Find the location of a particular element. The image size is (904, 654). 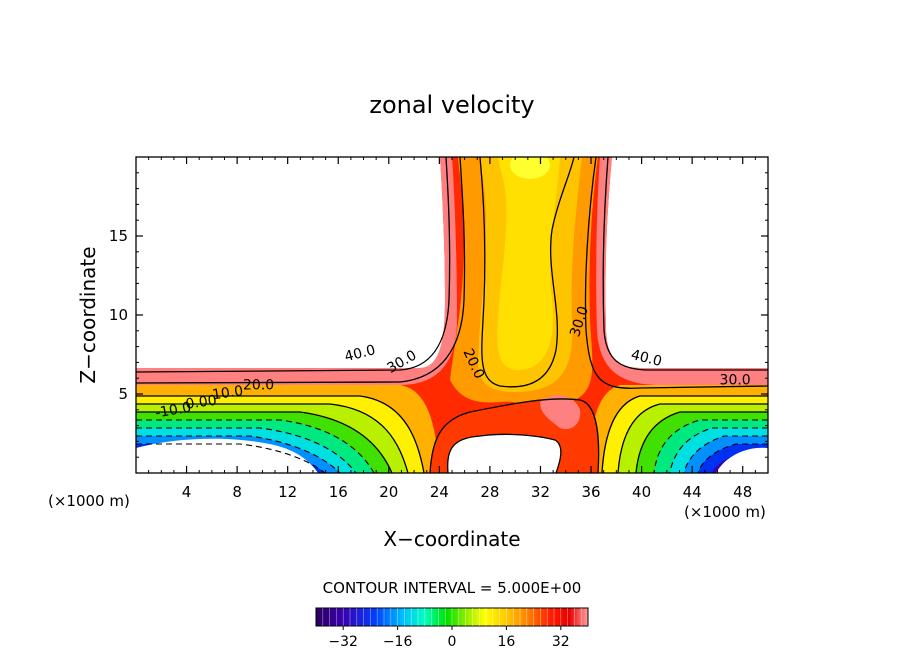

contour-label: 0.00 is located at coordinates (201, 403).